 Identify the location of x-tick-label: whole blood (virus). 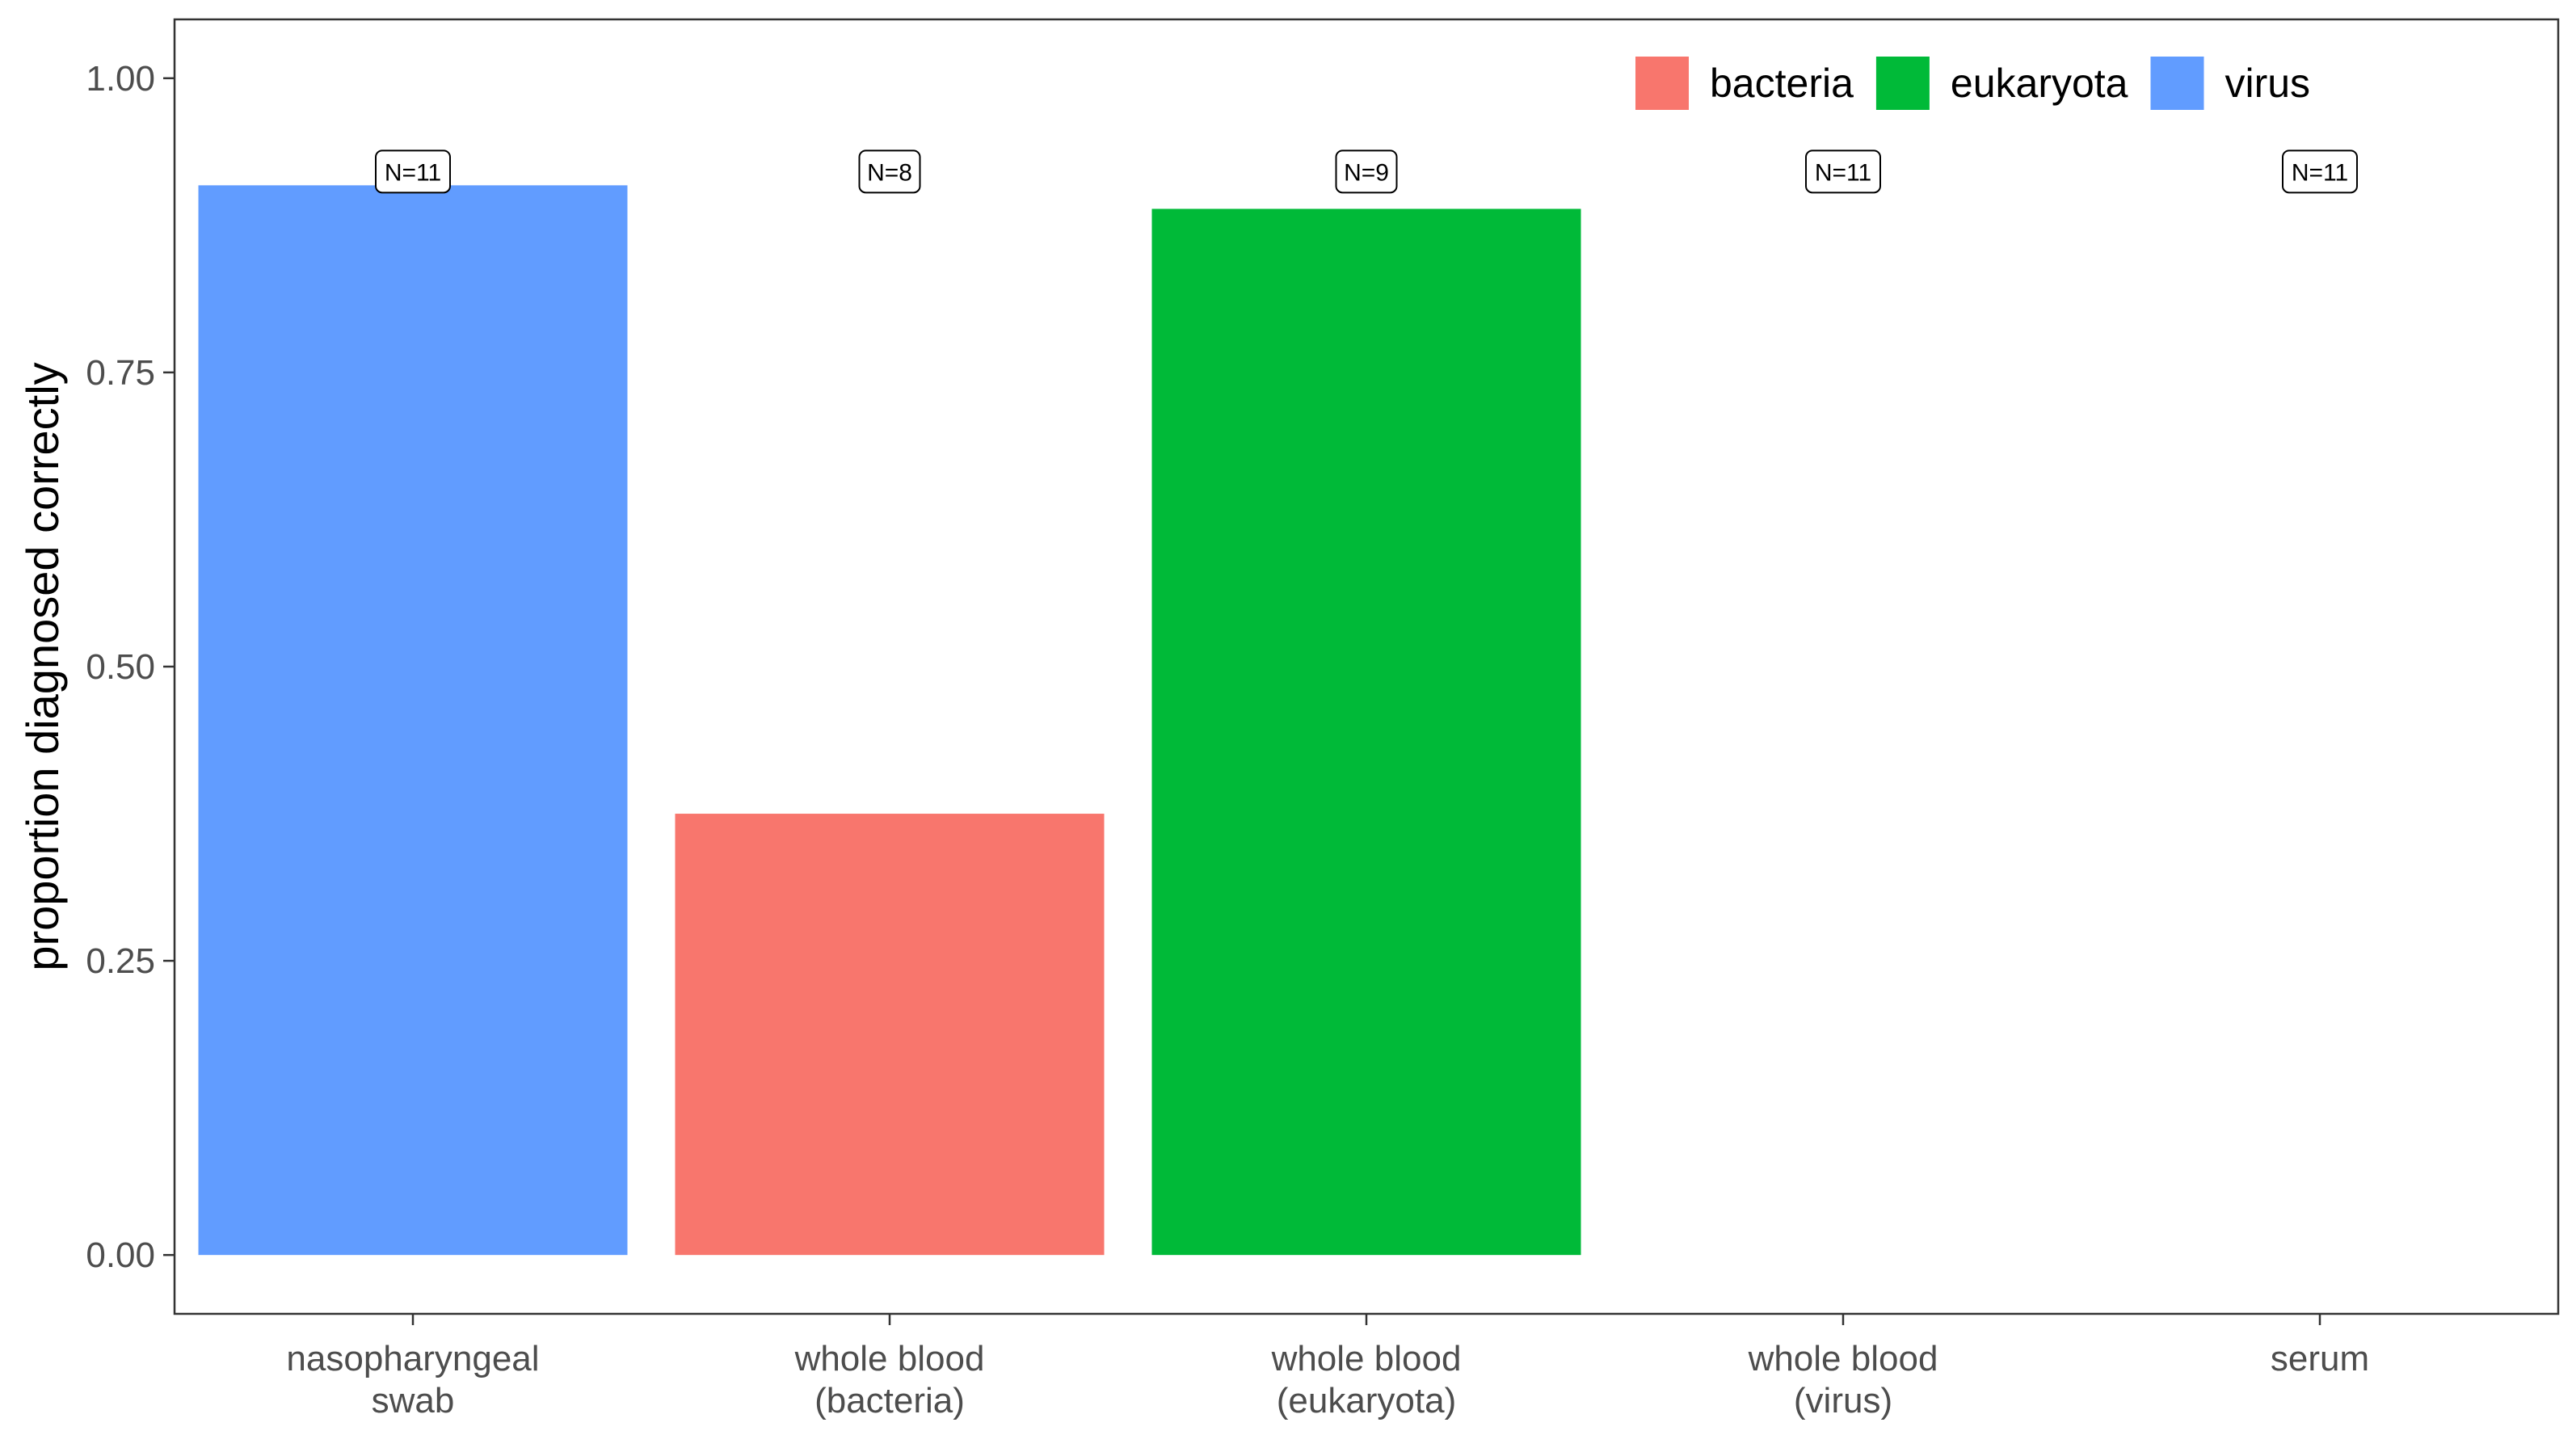
(1843, 1379).